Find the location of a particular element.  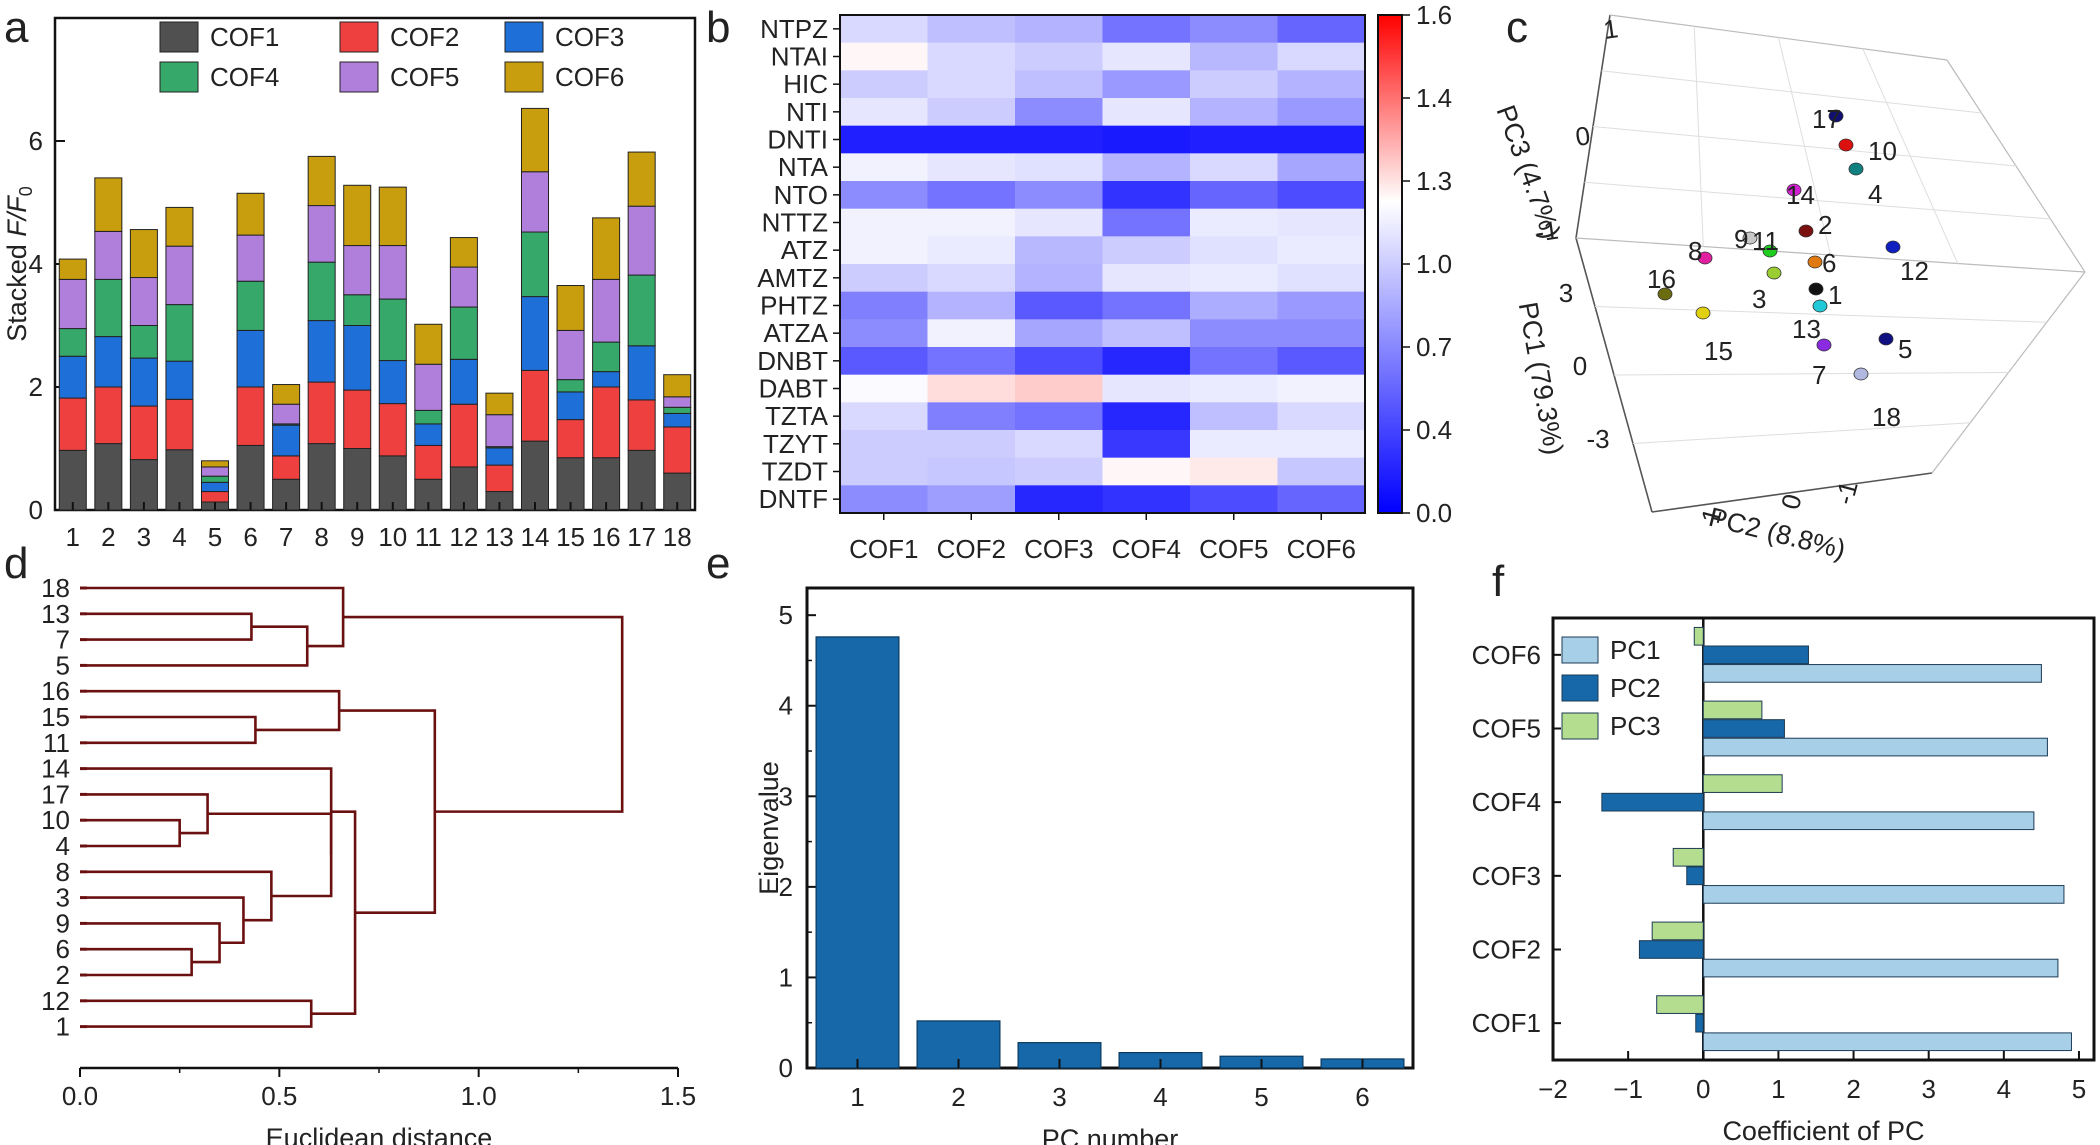

x-tick-label-f: 3 is located at coordinates (1928, 1089).